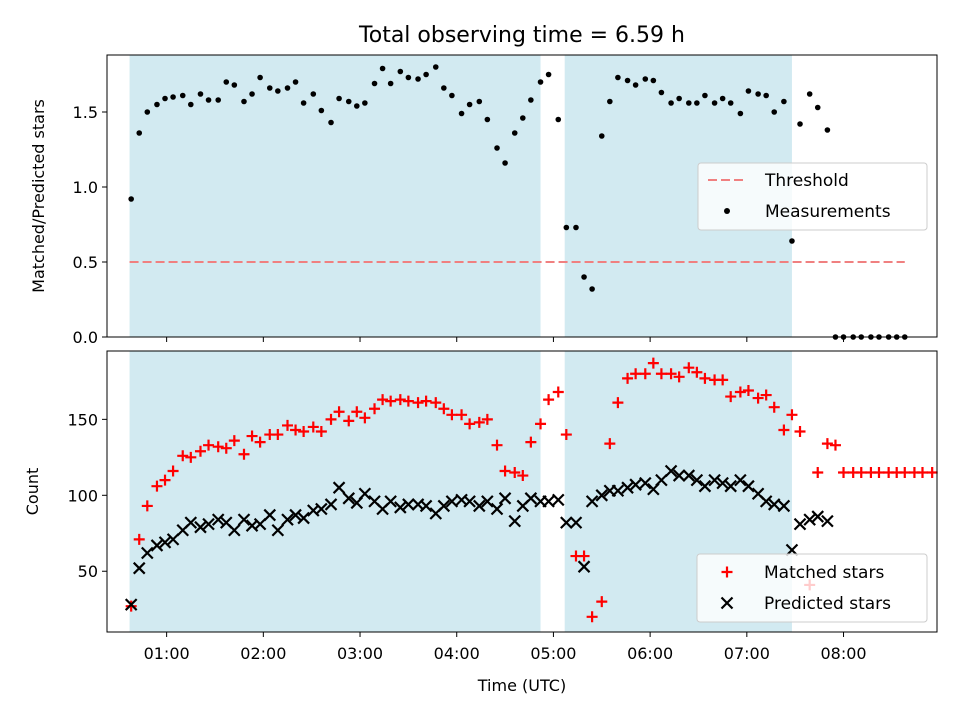 The image size is (960, 720). I want to click on y-tick-label: 50, so click(88, 571).